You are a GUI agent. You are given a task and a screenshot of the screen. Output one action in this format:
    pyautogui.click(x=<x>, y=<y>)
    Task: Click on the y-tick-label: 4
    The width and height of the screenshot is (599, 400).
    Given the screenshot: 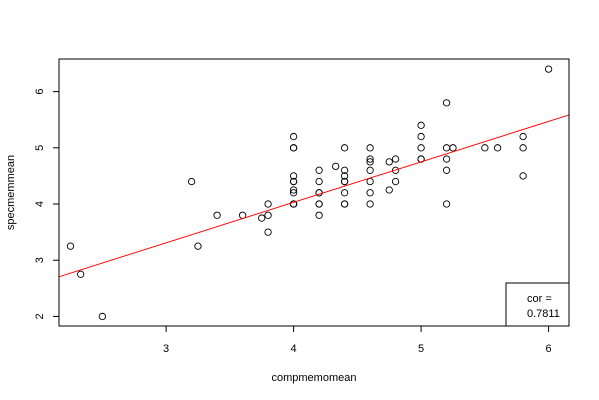 What is the action you would take?
    pyautogui.click(x=40, y=204)
    